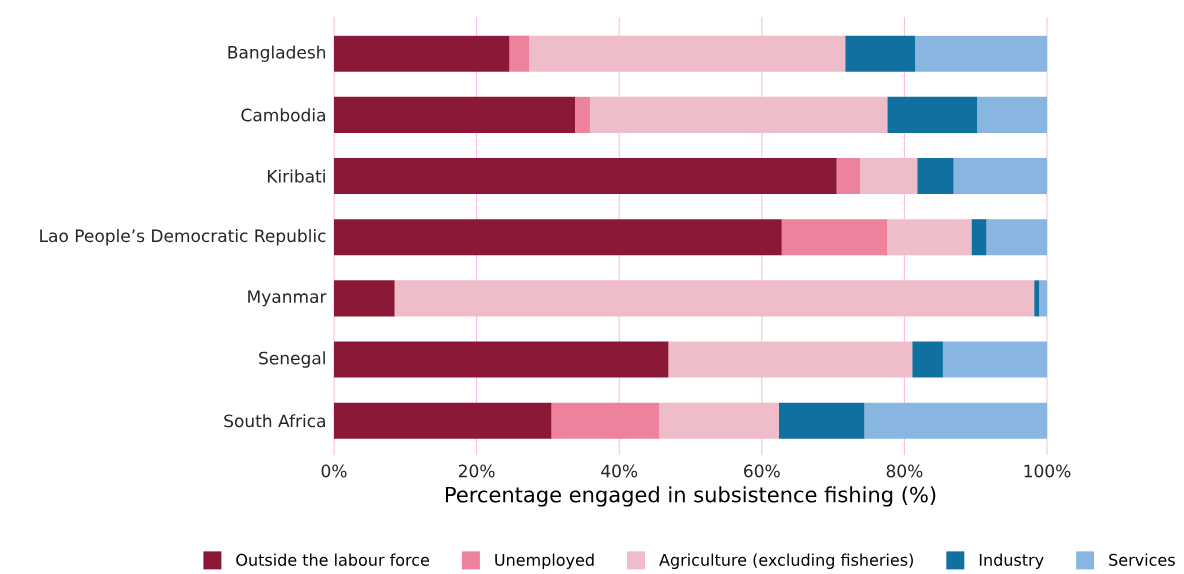 The image size is (1184, 574). What do you see at coordinates (1047, 471) in the screenshot?
I see `x-tick-label: 100%` at bounding box center [1047, 471].